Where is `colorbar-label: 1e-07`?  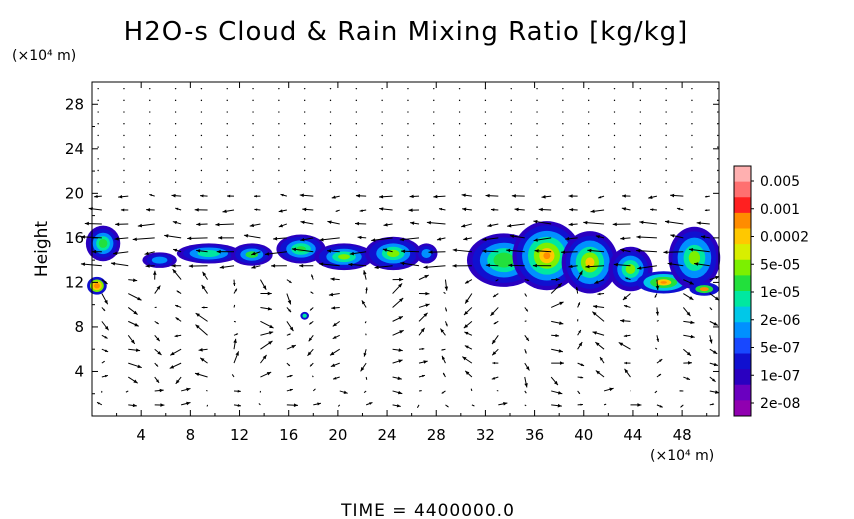
colorbar-label: 1e-07 is located at coordinates (780, 376).